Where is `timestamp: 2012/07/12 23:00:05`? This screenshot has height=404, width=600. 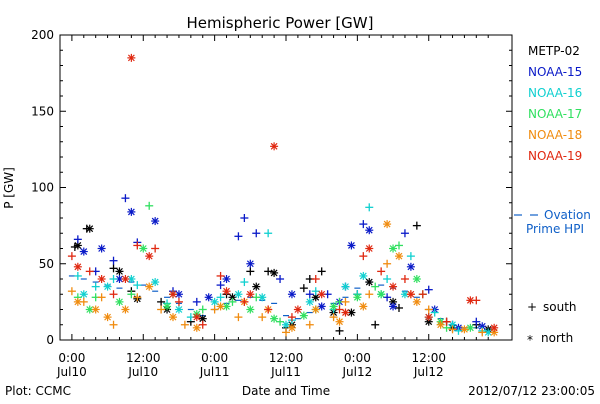 timestamp: 2012/07/12 23:00:05 is located at coordinates (531, 391).